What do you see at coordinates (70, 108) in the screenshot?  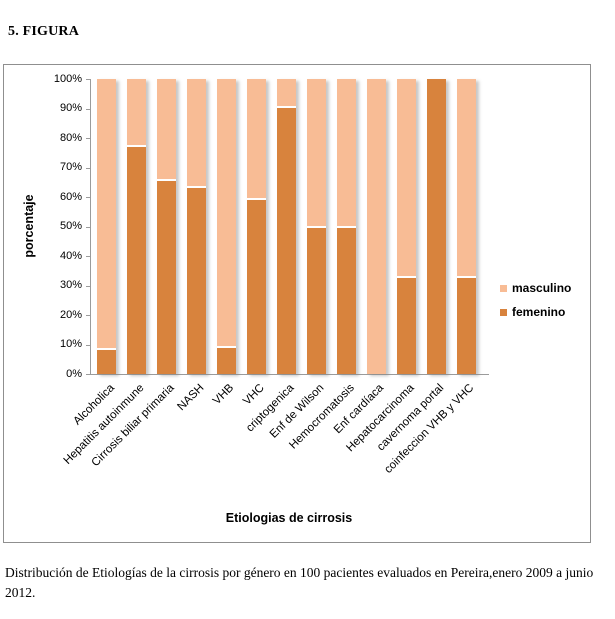 I see `y-tick-label: 90%` at bounding box center [70, 108].